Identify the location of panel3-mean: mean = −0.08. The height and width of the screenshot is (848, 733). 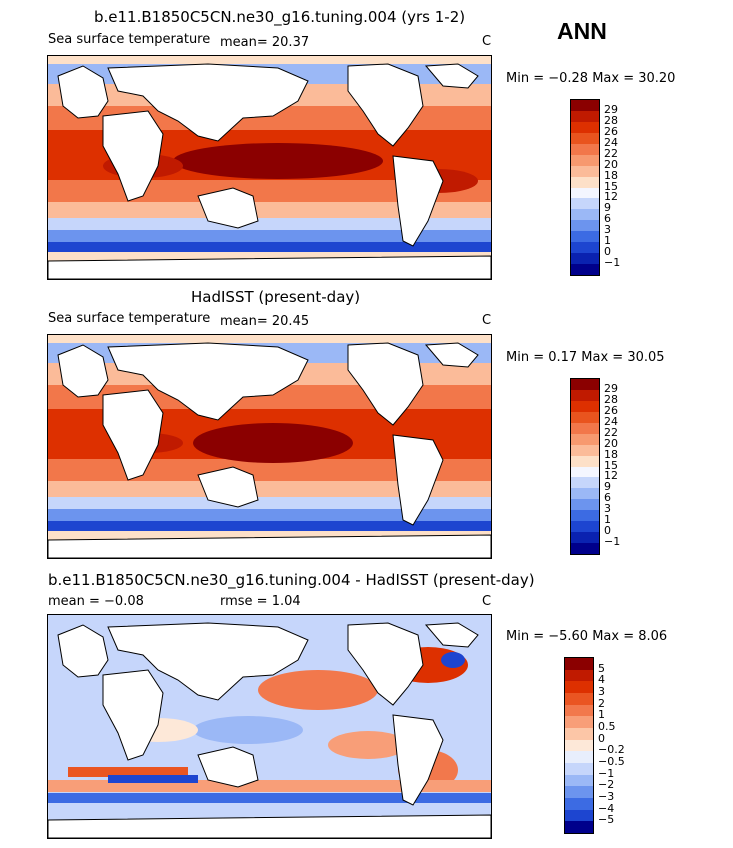
(96, 601).